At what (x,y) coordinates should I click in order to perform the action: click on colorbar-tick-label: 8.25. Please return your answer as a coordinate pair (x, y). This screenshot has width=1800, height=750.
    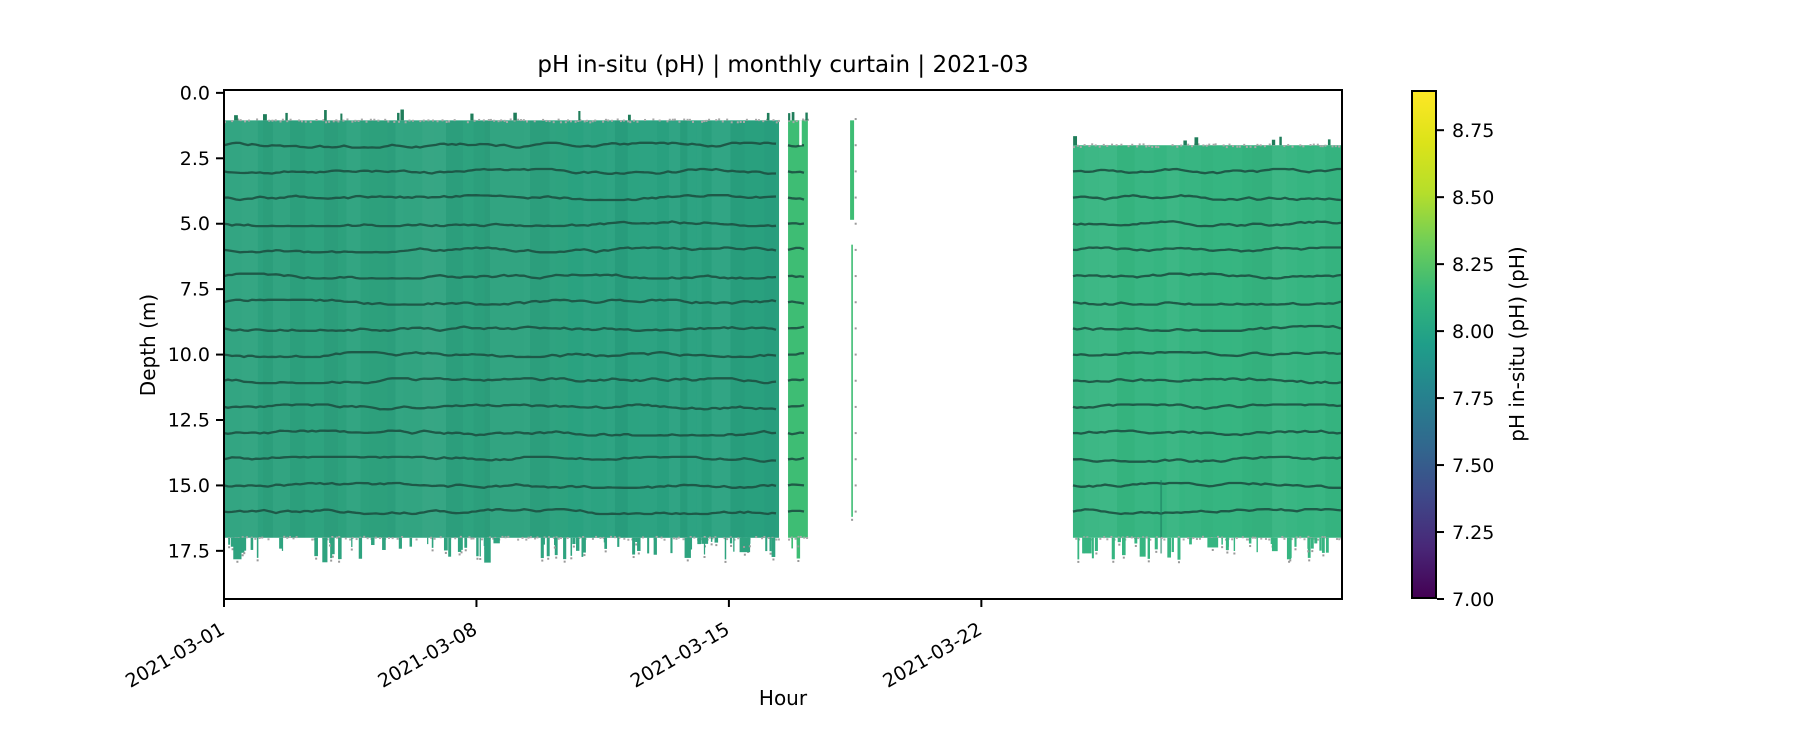
    Looking at the image, I should click on (1473, 265).